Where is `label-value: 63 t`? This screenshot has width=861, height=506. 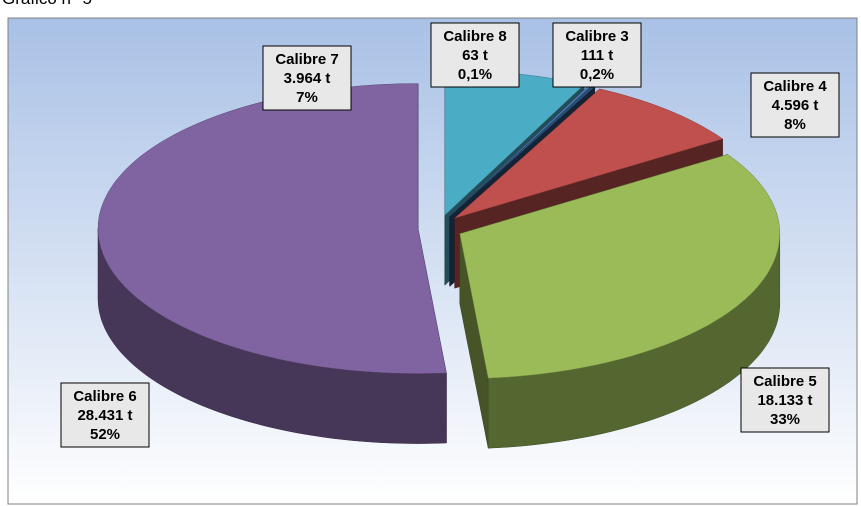 label-value: 63 t is located at coordinates (475, 55).